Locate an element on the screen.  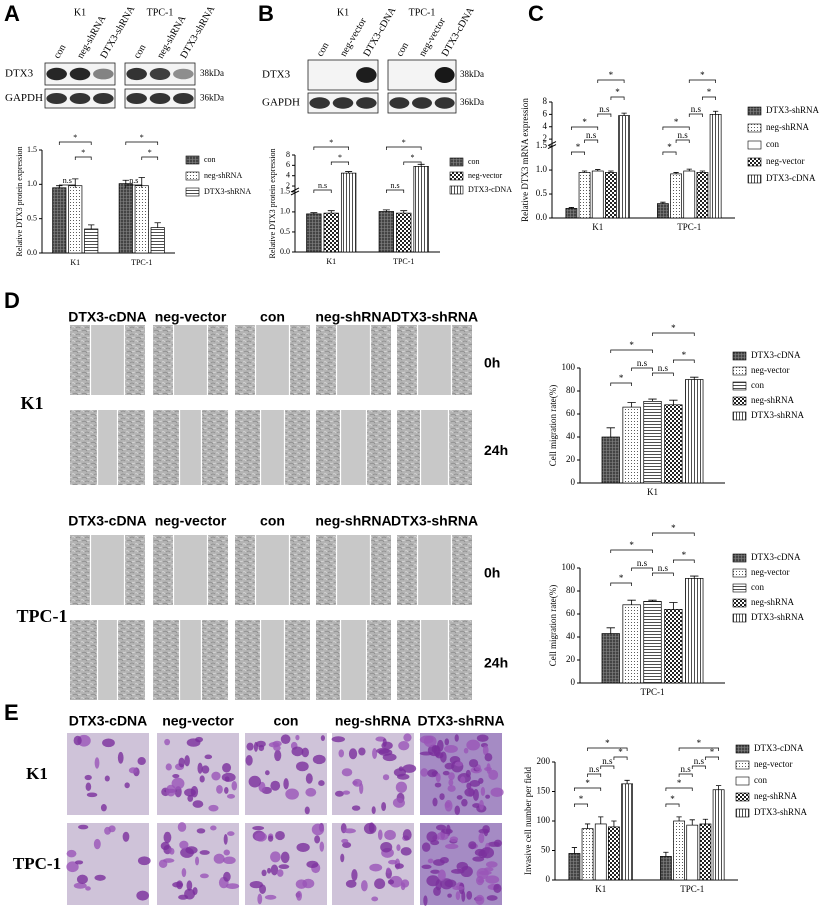
legend-label: neg-vector is located at coordinates (770, 572).